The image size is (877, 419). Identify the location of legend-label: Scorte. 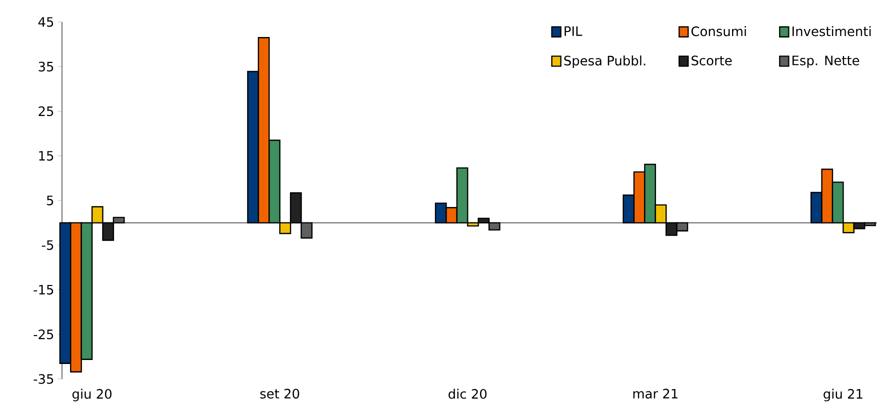
(712, 61).